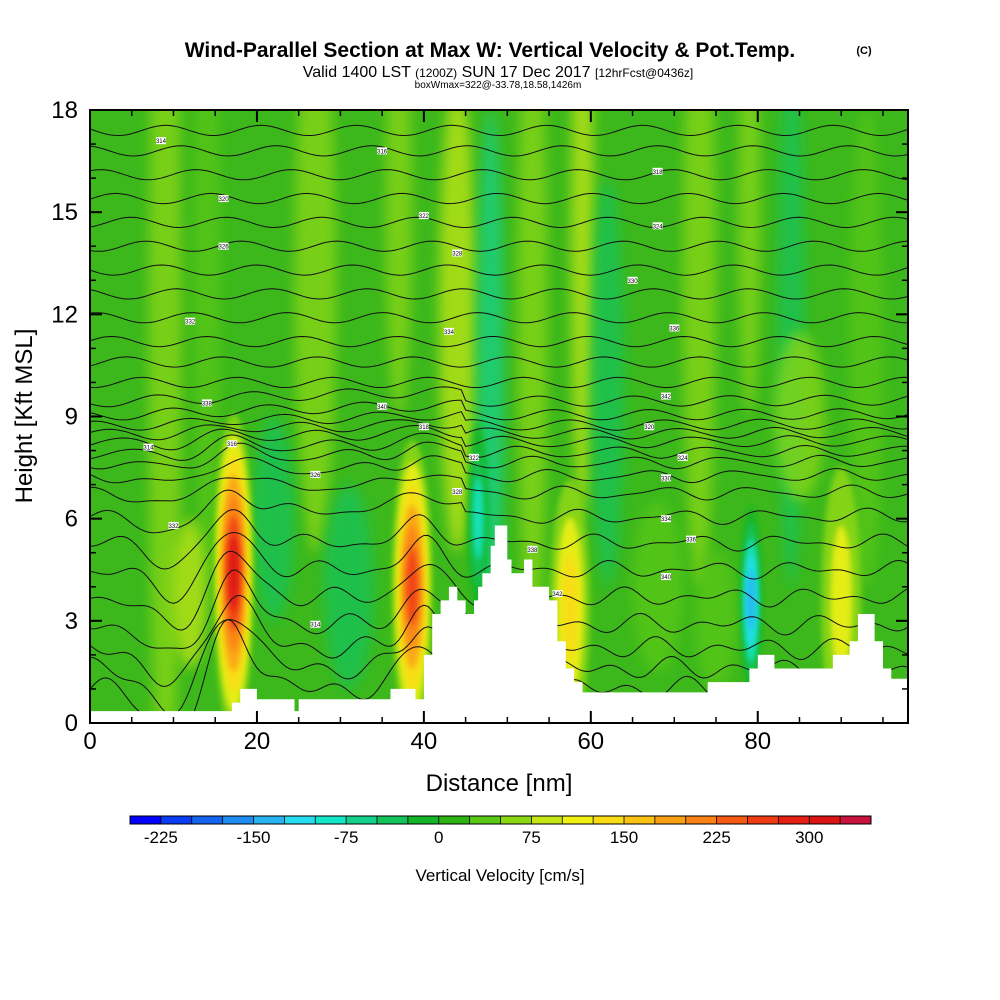 The image size is (1000, 1000). What do you see at coordinates (449, 333) in the screenshot?
I see `isentrope-label-text: 334` at bounding box center [449, 333].